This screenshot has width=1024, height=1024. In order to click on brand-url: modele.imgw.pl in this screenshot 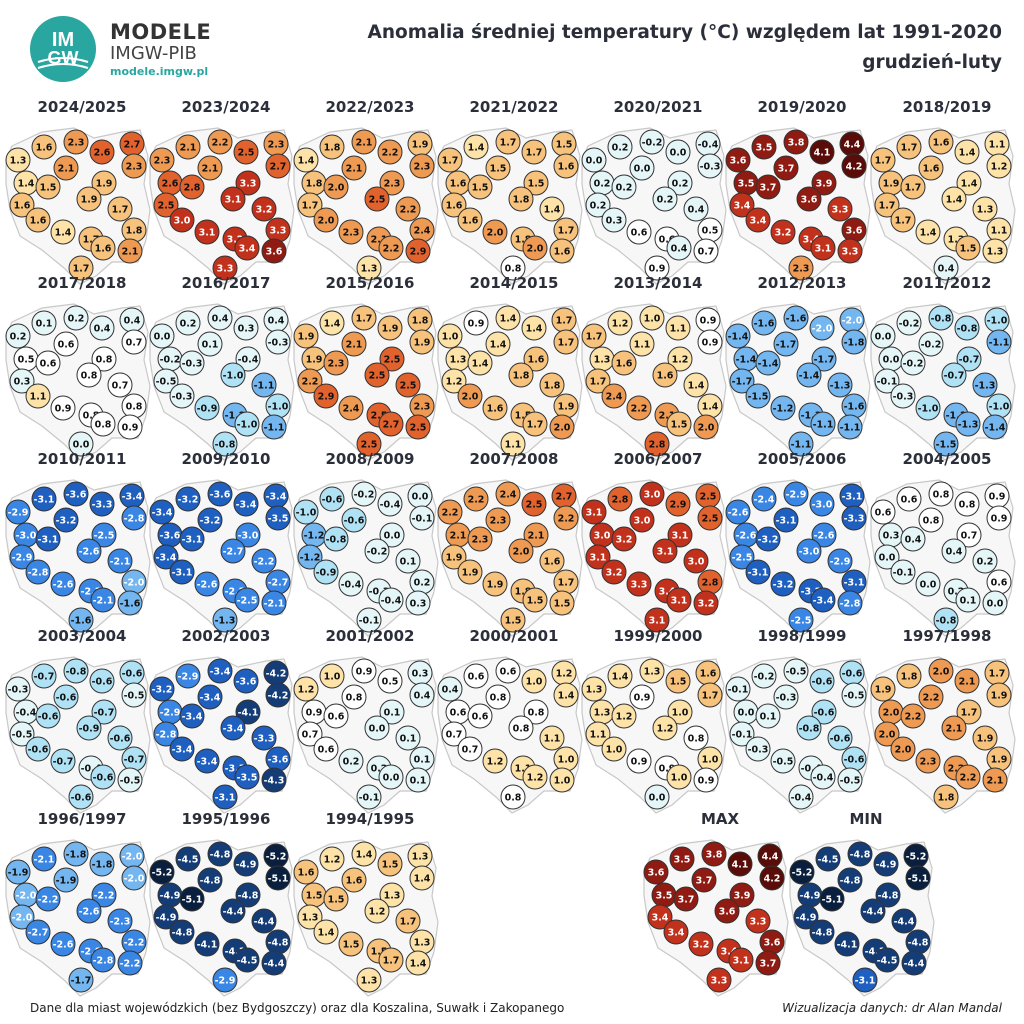, I will do `click(159, 71)`.